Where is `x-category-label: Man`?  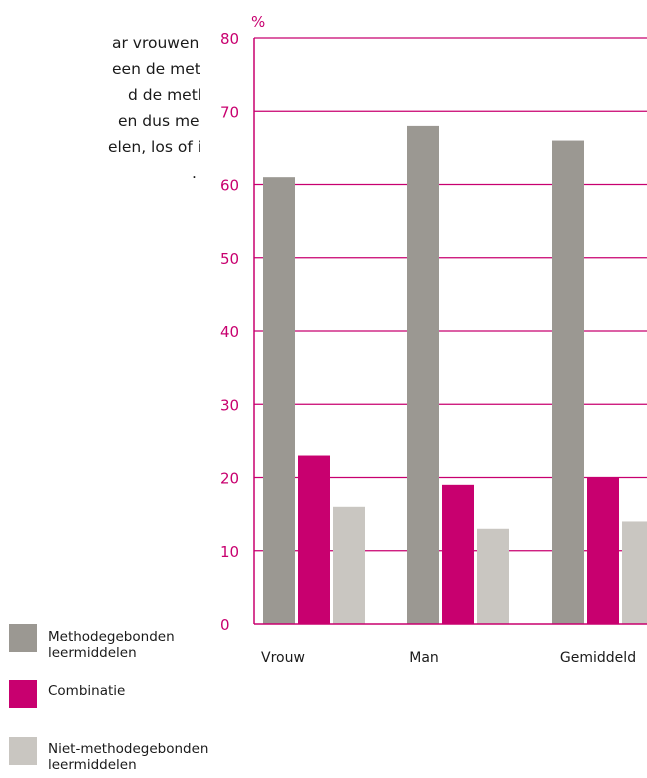 x-category-label: Man is located at coordinates (424, 658).